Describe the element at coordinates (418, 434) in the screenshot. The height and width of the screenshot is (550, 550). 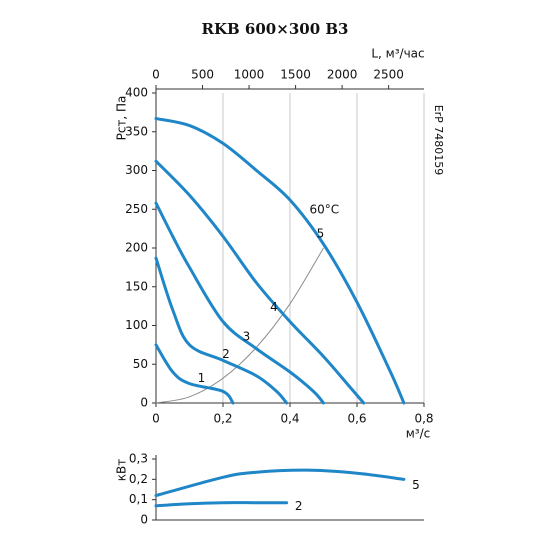
I see `x-axis-label: м³/с` at that location.